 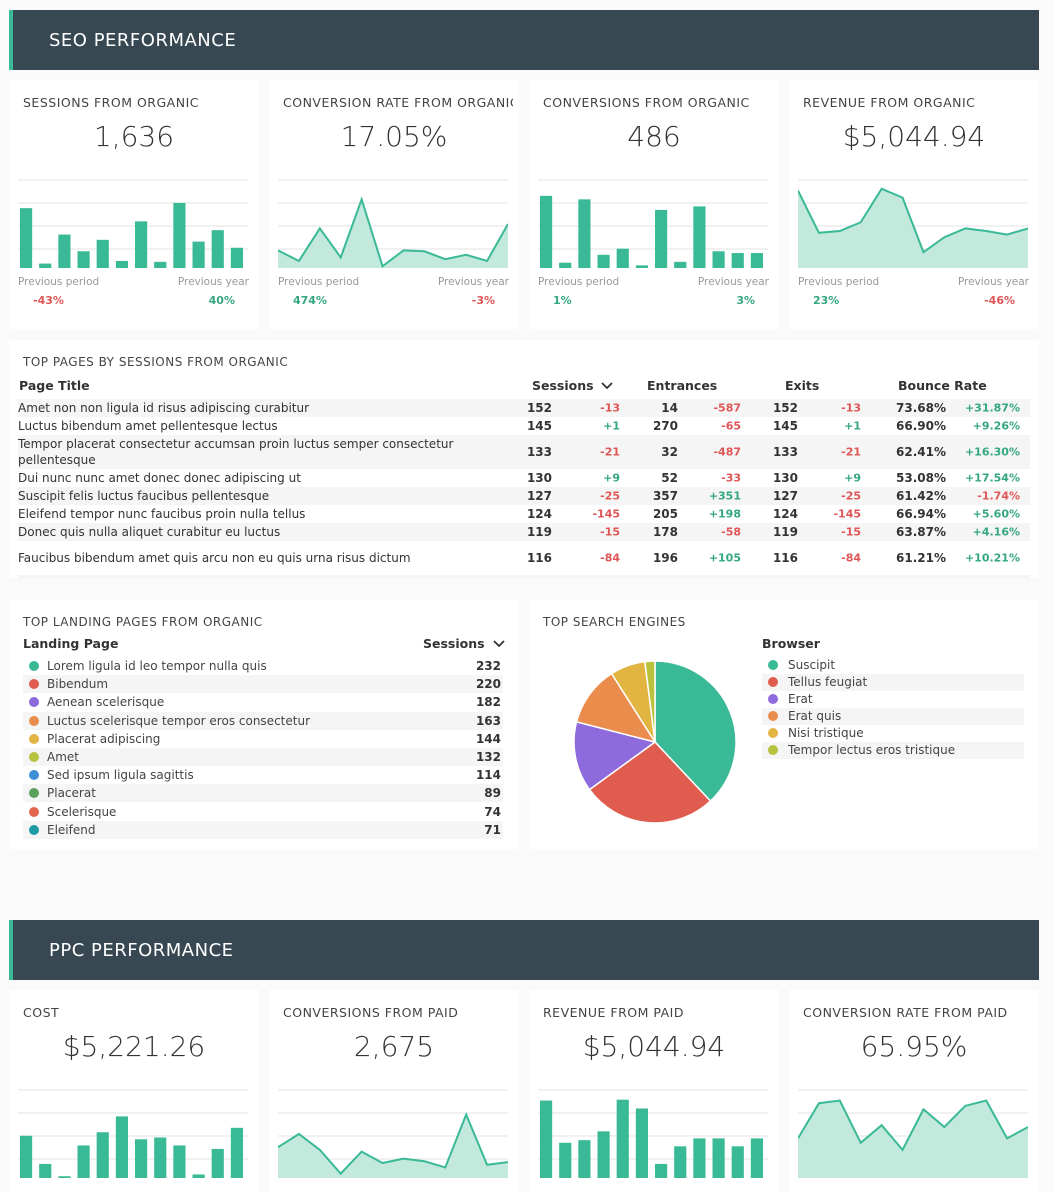 I want to click on col-landing-sessions: Sessions, so click(x=464, y=643).